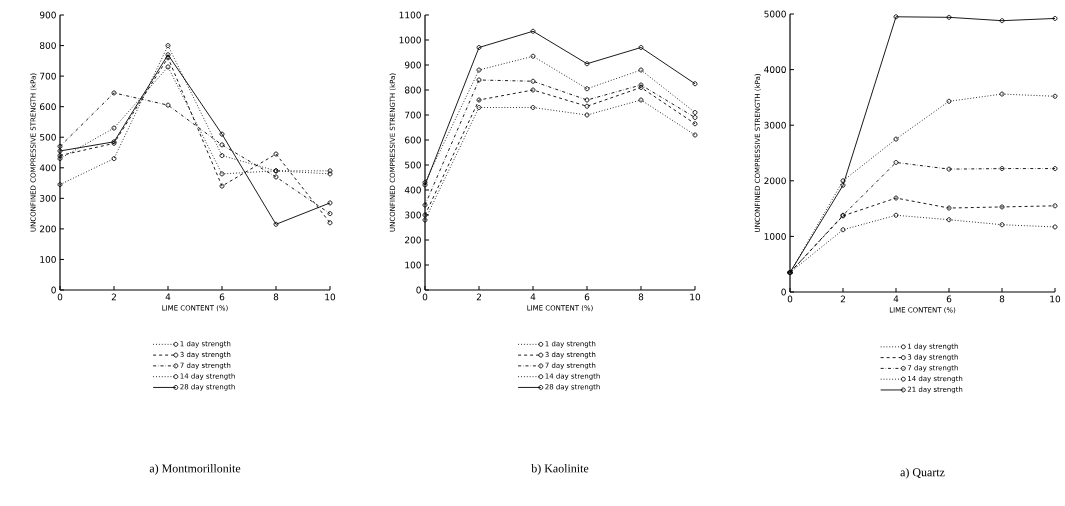 The image size is (1065, 506). What do you see at coordinates (560, 469) in the screenshot?
I see `text: b) Kaolinite` at bounding box center [560, 469].